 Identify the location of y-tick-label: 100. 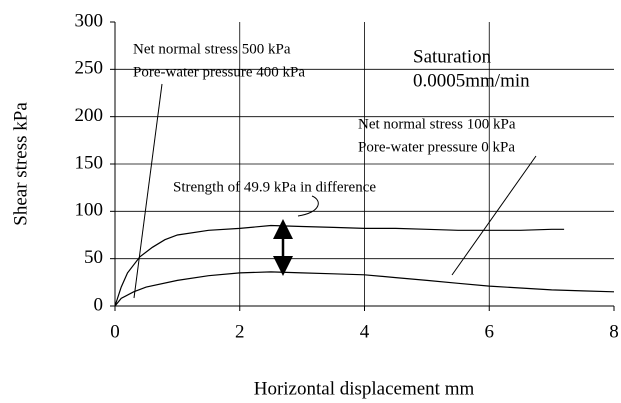
(89, 210).